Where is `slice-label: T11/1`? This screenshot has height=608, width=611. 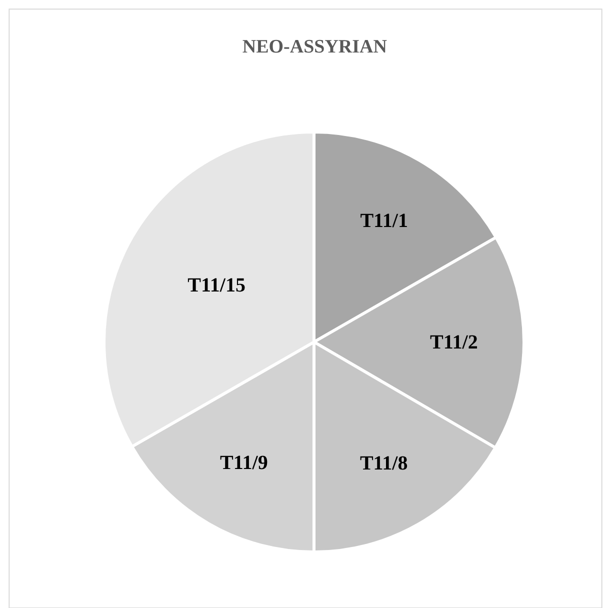
slice-label: T11/1 is located at coordinates (384, 221).